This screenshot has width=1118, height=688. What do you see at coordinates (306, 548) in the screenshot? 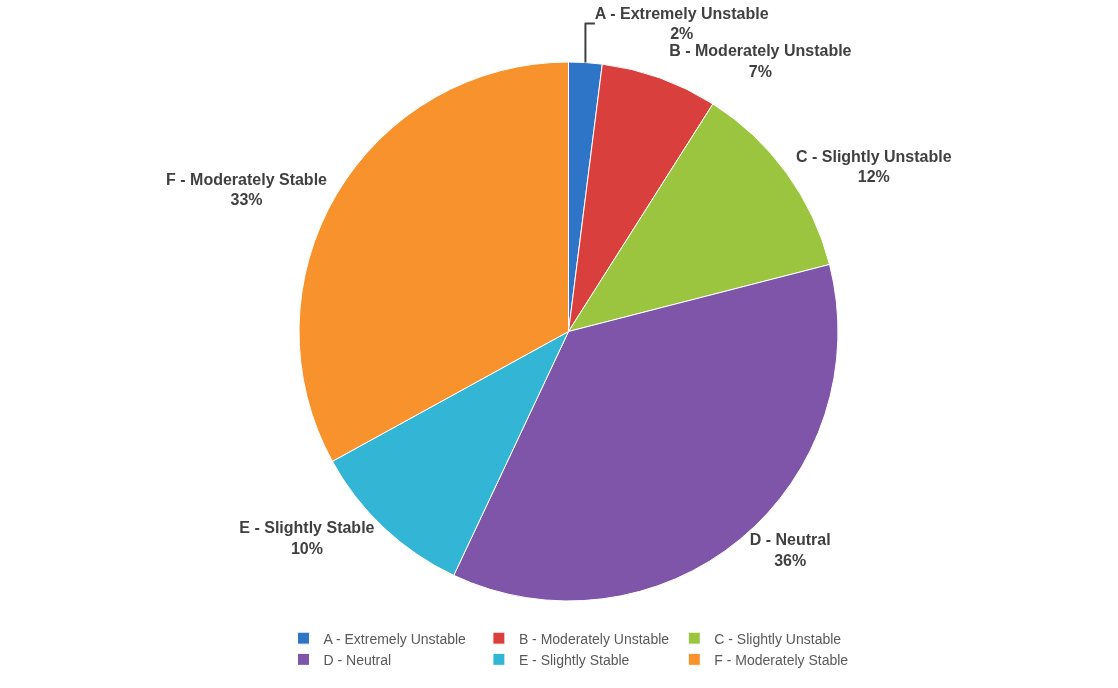
I see `data-label: 10%` at bounding box center [306, 548].